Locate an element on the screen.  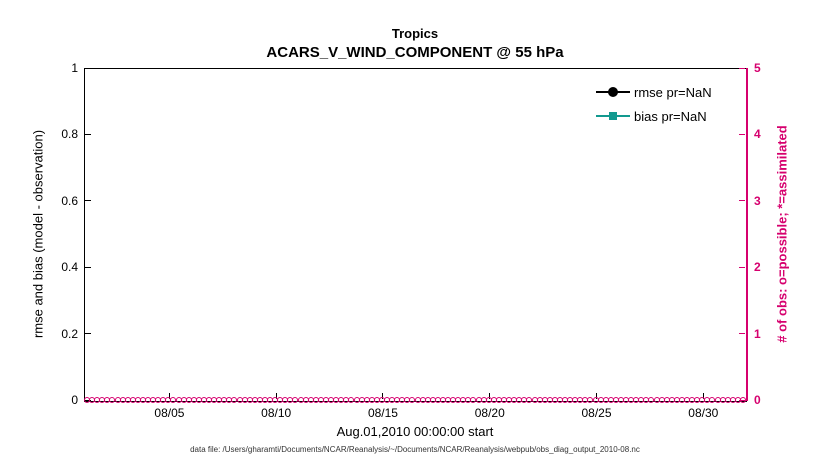
rmse-circle-marker-icon is located at coordinates (613, 92).